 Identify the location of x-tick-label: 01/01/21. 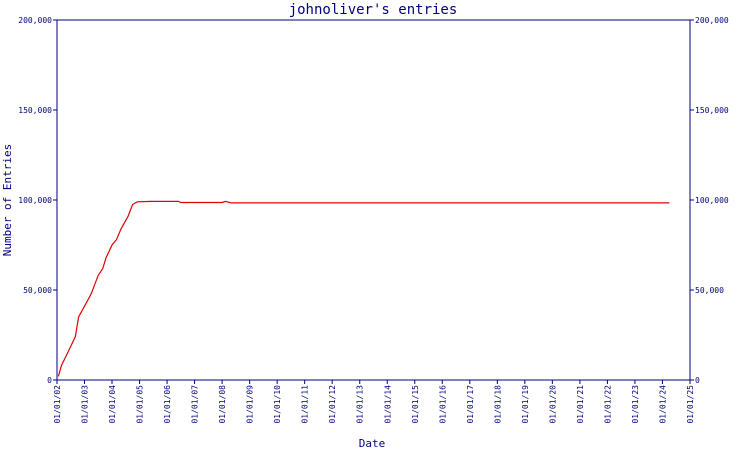
(580, 404).